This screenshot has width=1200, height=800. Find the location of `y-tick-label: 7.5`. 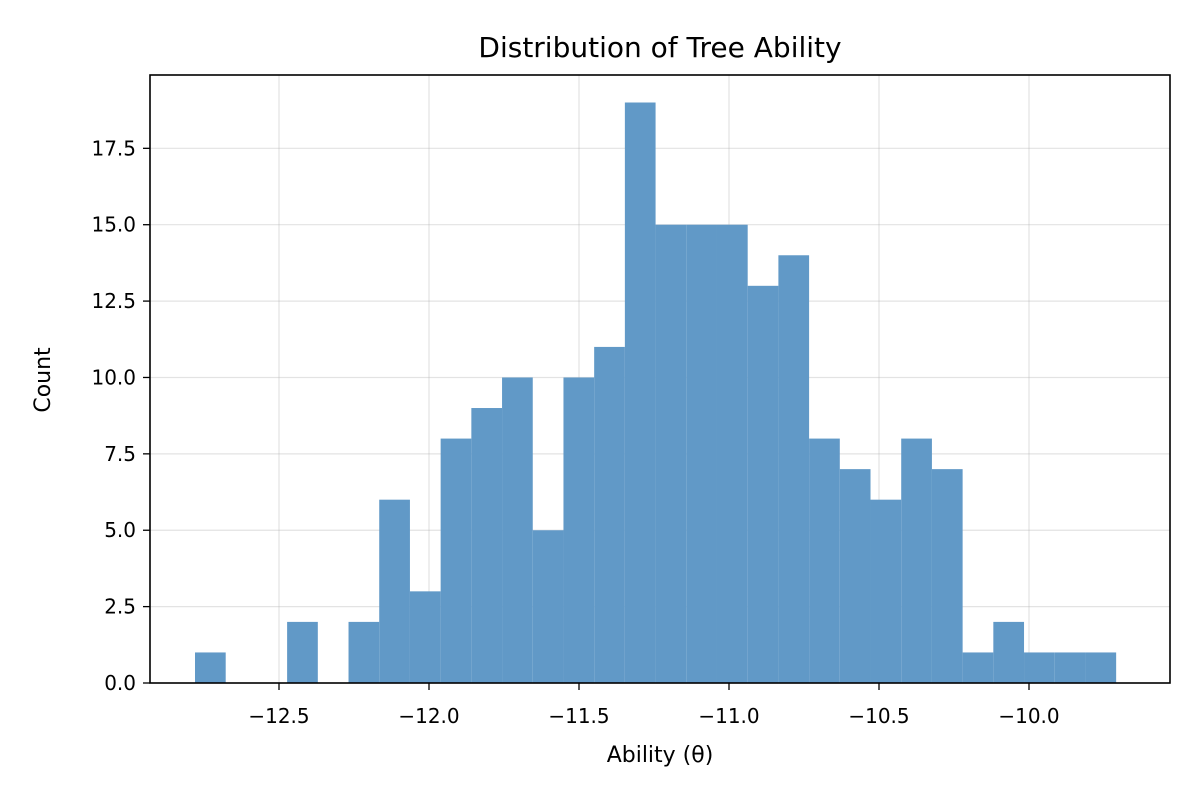

y-tick-label: 7.5 is located at coordinates (120, 454).